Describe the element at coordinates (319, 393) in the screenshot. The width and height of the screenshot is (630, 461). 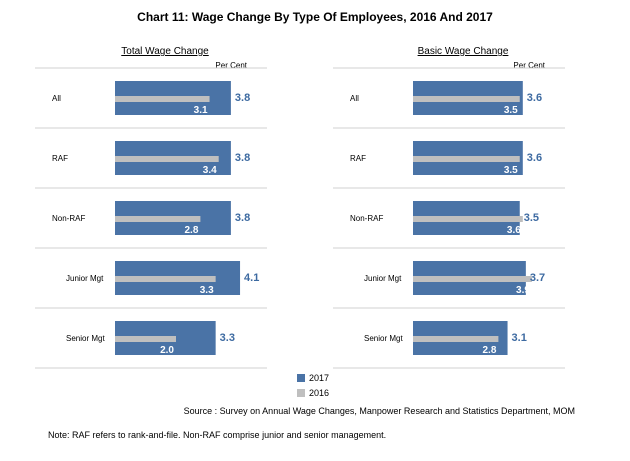
I see `legend-label-2016: 2016` at that location.